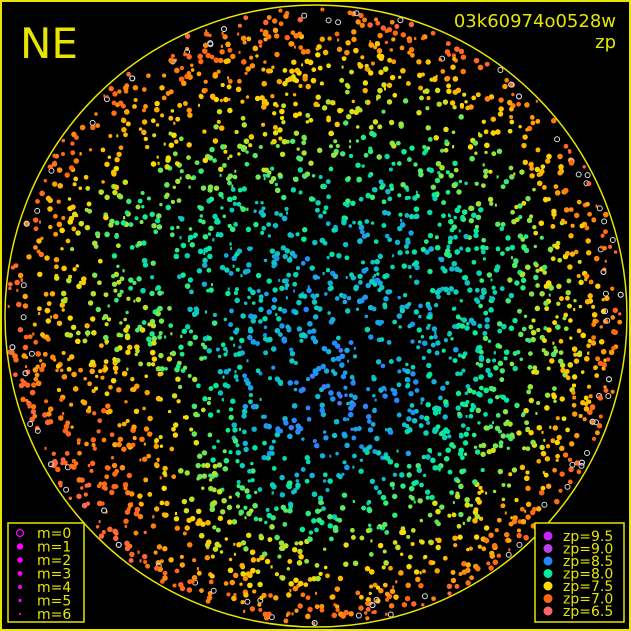  Describe the element at coordinates (12, 347) in the screenshot. I see `unmatched-star` at that location.